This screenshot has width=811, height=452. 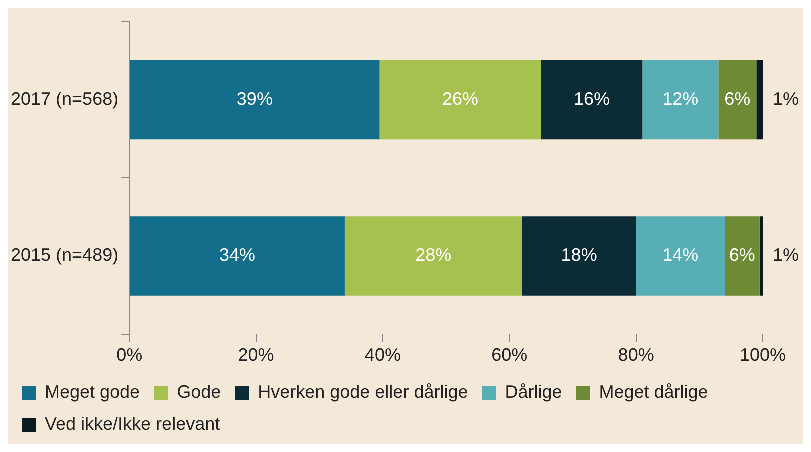 What do you see at coordinates (763, 355) in the screenshot?
I see `x-tick-label: 100%` at bounding box center [763, 355].